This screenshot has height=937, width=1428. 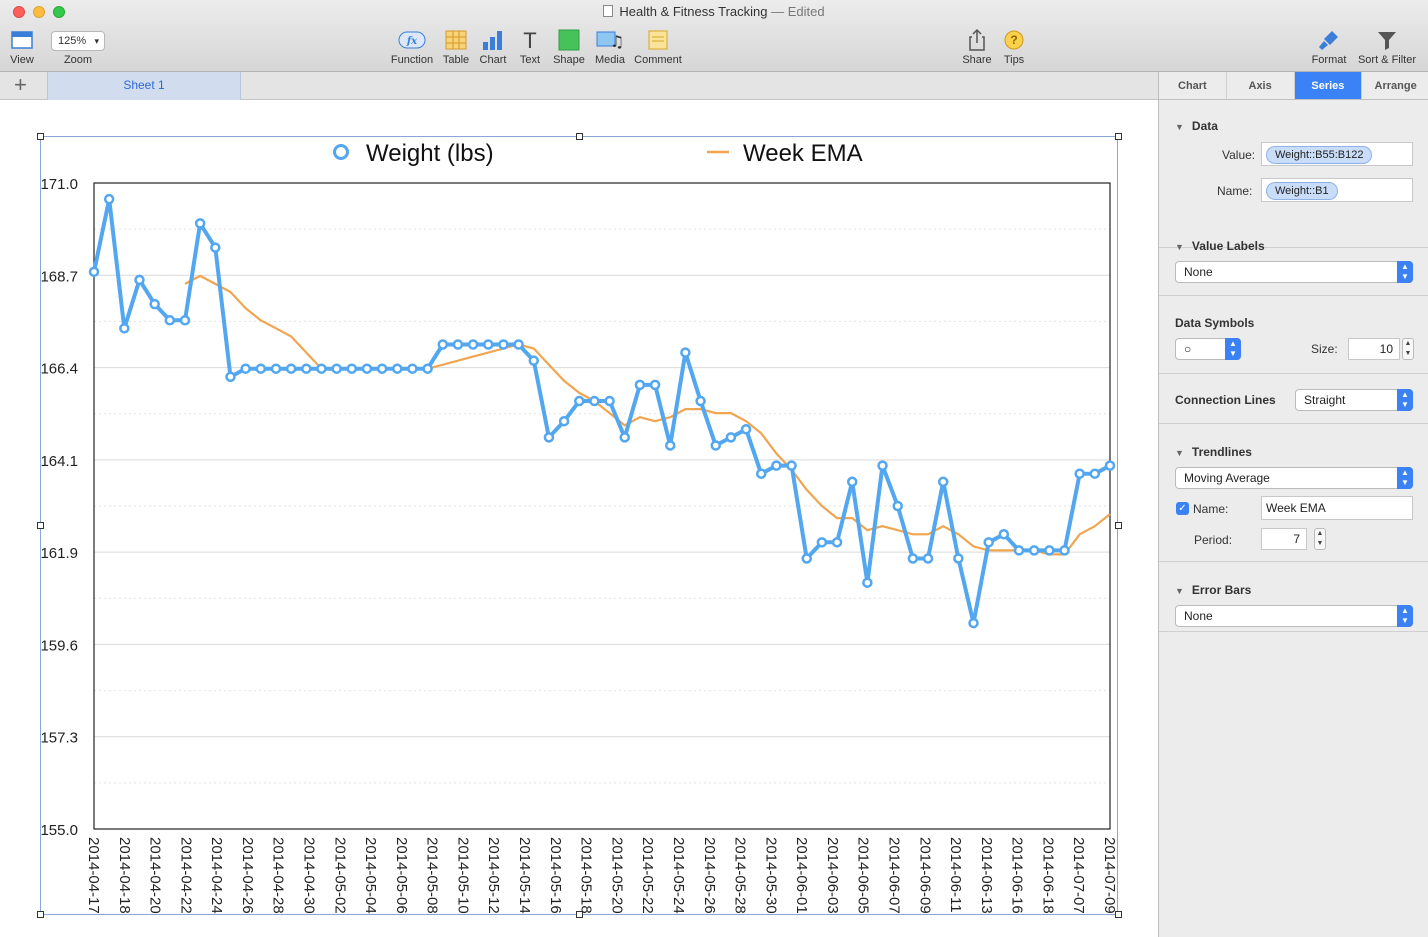 What do you see at coordinates (1374, 349) in the screenshot?
I see `symbol-size-field: 10` at bounding box center [1374, 349].